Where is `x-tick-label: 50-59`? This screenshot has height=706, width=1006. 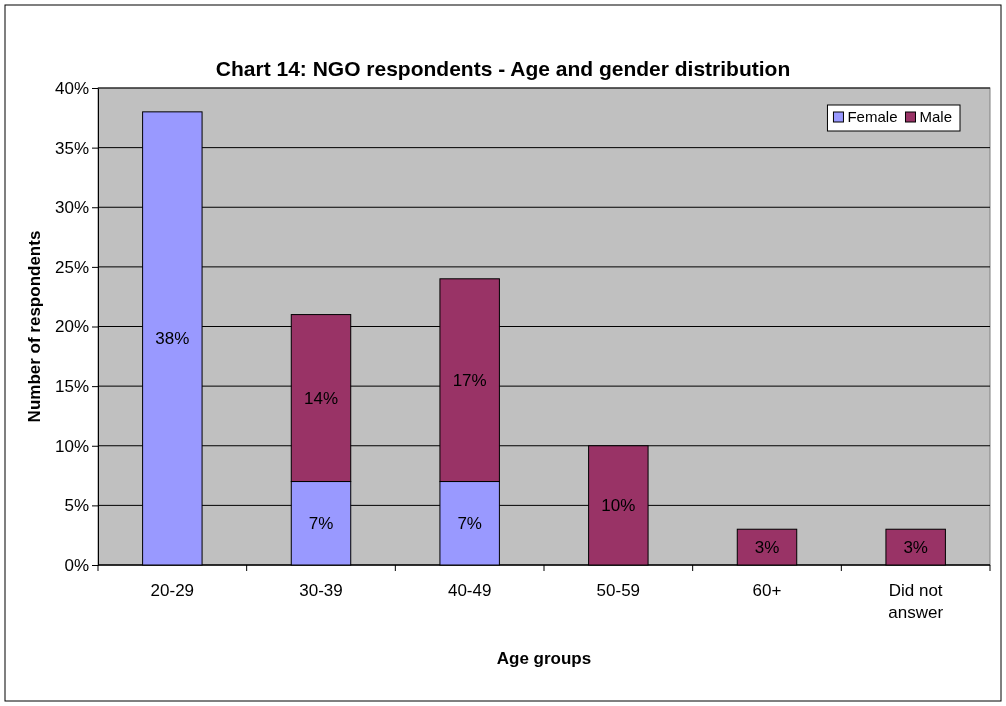 x-tick-label: 50-59 is located at coordinates (618, 590).